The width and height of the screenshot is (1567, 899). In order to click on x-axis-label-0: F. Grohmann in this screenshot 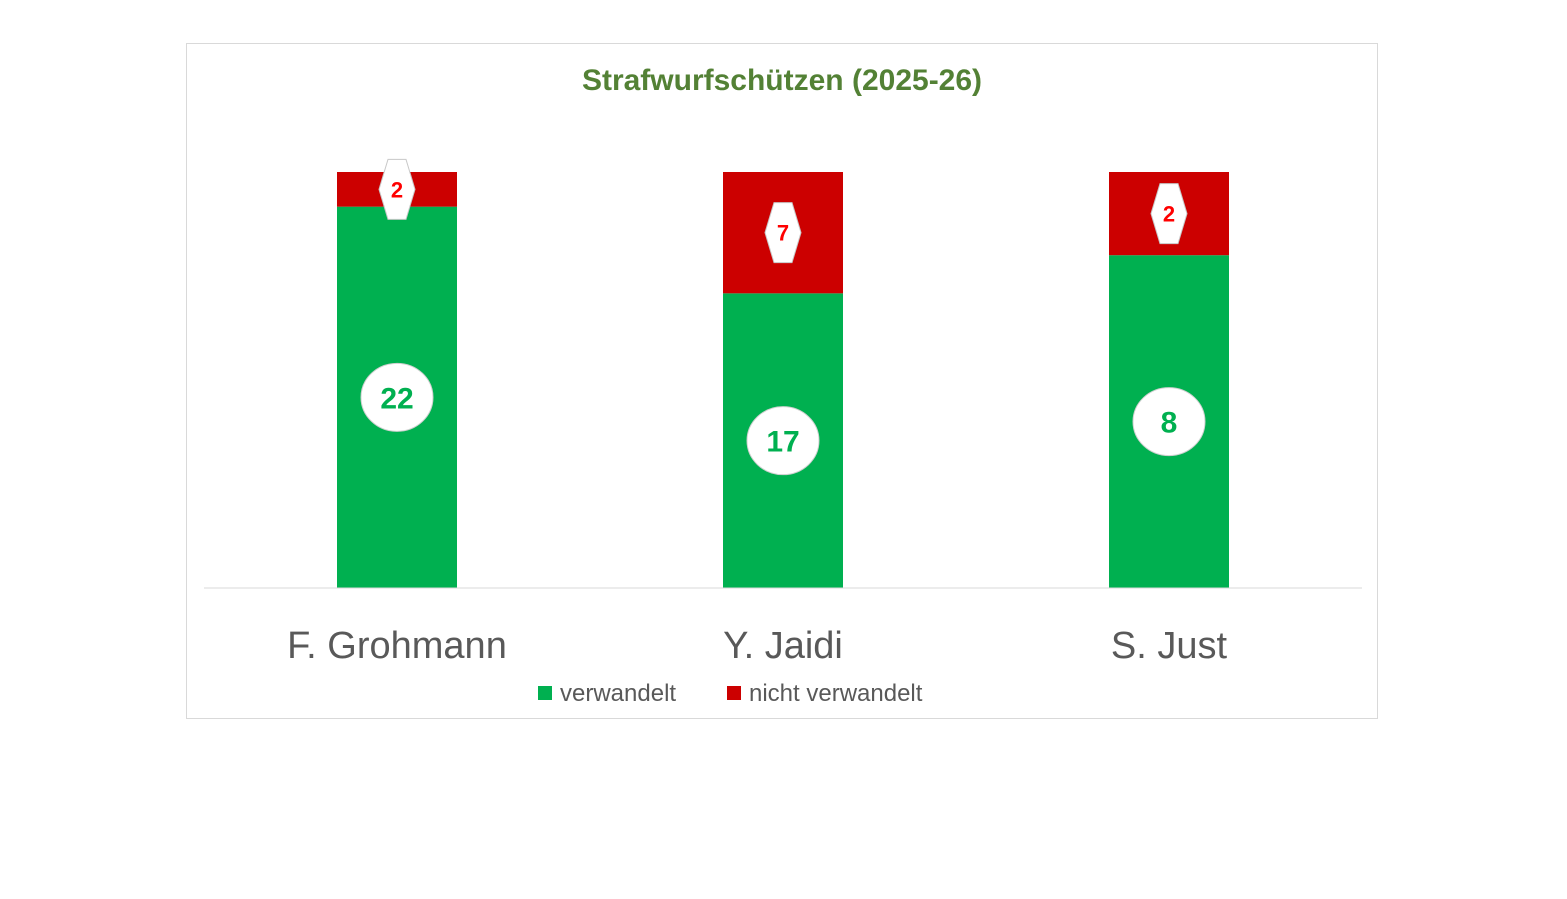, I will do `click(397, 646)`.